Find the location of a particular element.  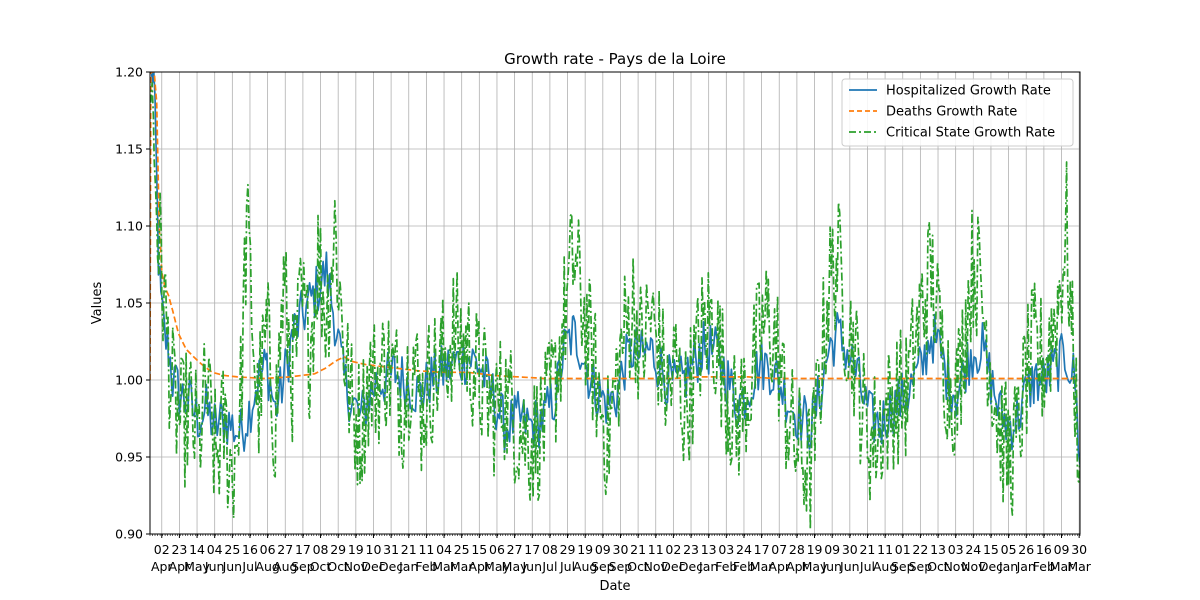

legend-box is located at coordinates (957, 112).